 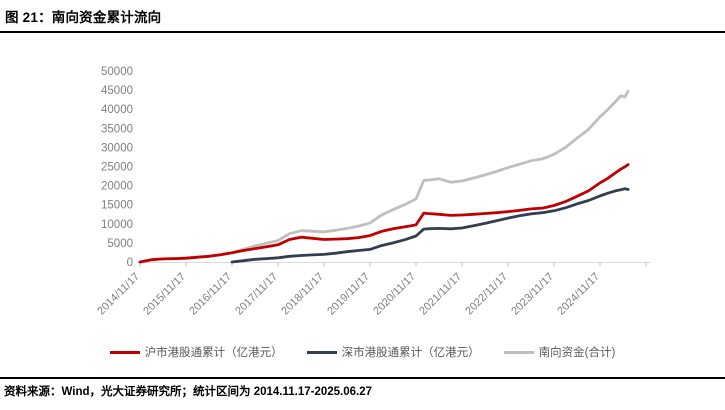 I want to click on legend-swatch-total, so click(x=518, y=352).